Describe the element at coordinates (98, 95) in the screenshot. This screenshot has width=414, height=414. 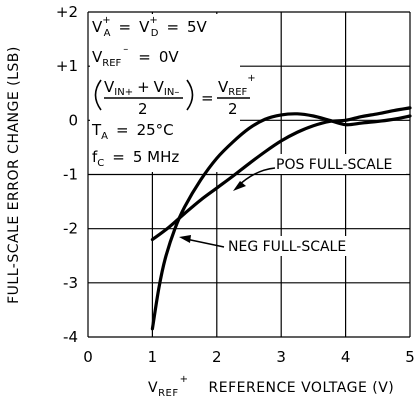
I see `paren-left` at that location.